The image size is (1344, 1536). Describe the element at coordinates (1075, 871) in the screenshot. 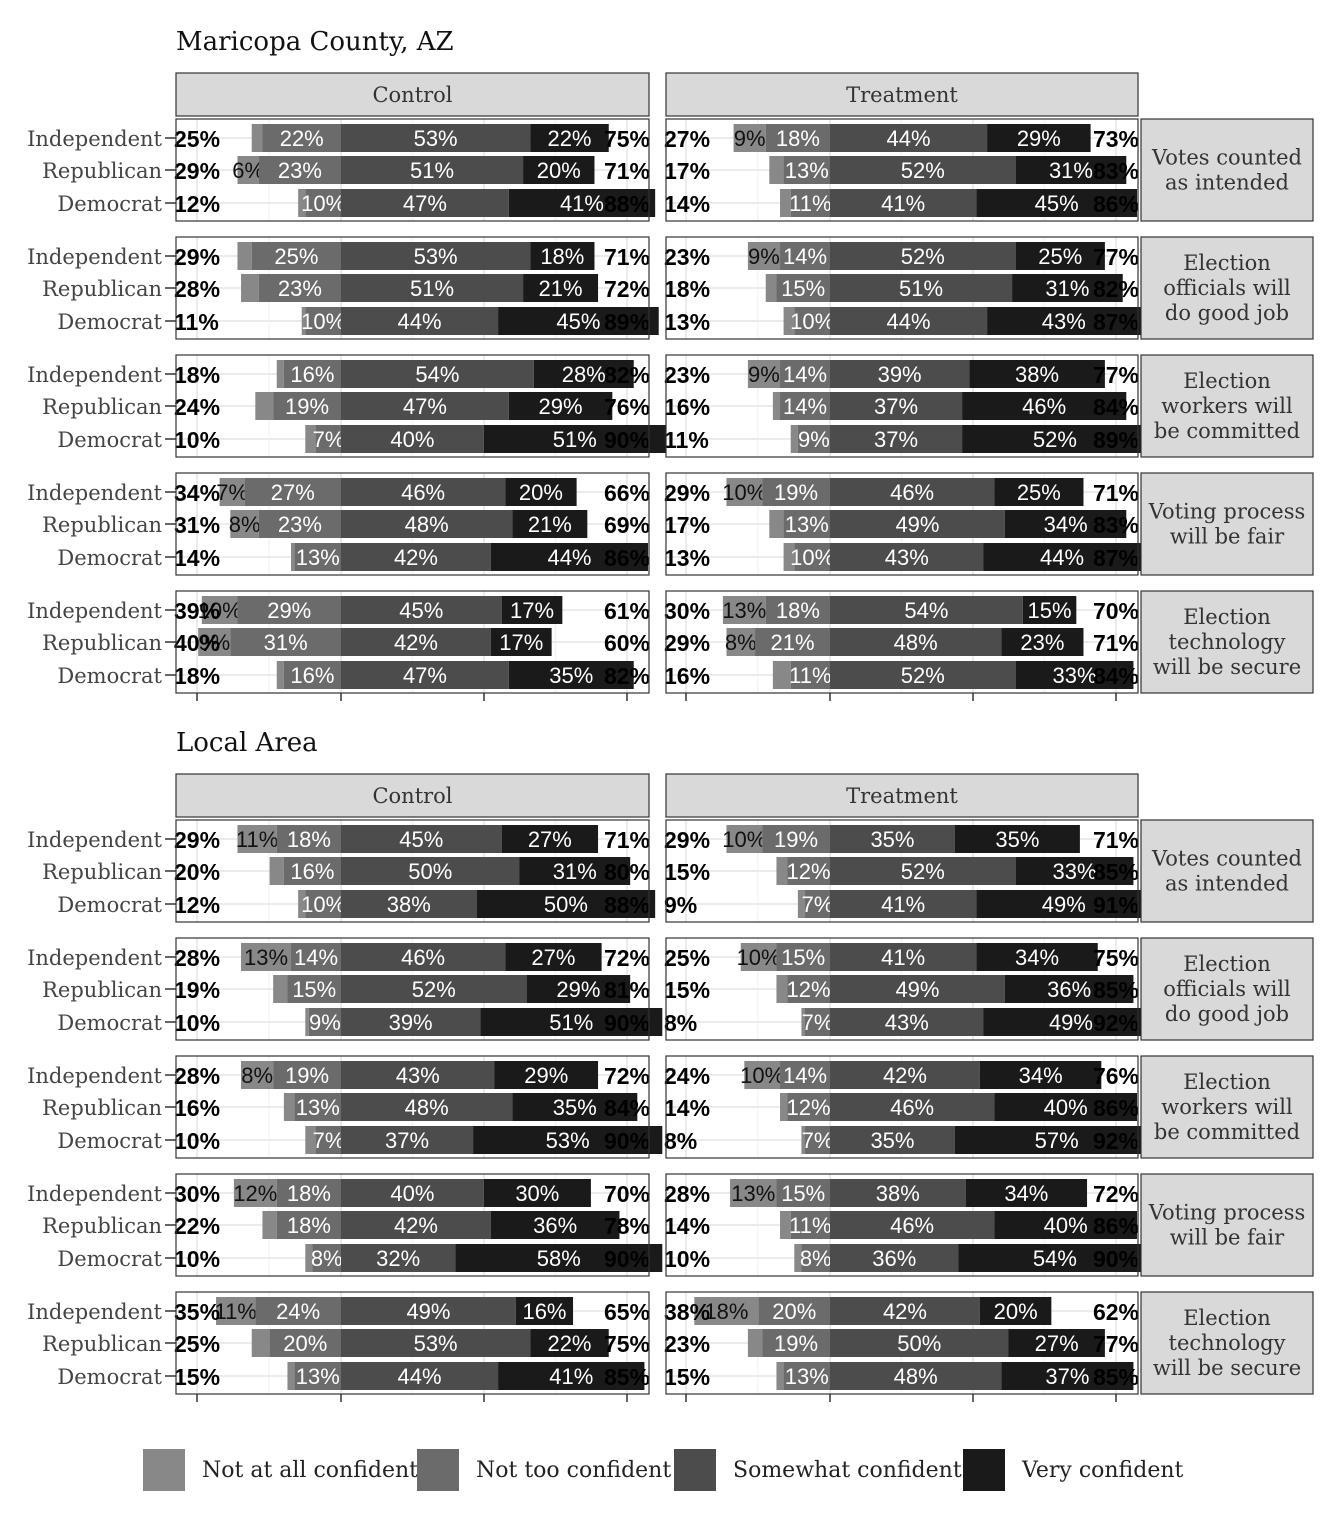

I see `data-label: 33%` at that location.